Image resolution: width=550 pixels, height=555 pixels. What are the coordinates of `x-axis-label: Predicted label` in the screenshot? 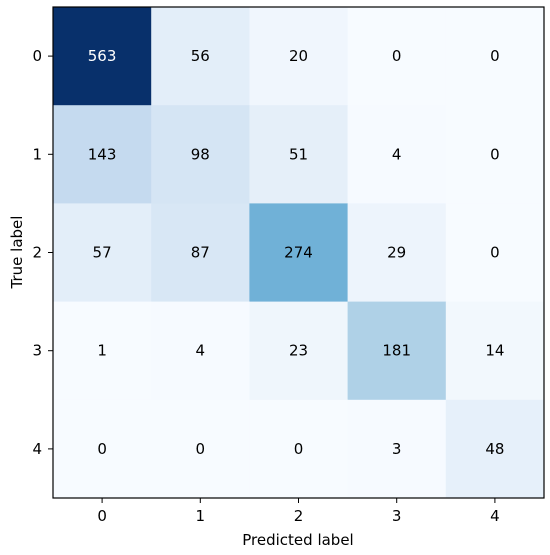 It's located at (297, 540).